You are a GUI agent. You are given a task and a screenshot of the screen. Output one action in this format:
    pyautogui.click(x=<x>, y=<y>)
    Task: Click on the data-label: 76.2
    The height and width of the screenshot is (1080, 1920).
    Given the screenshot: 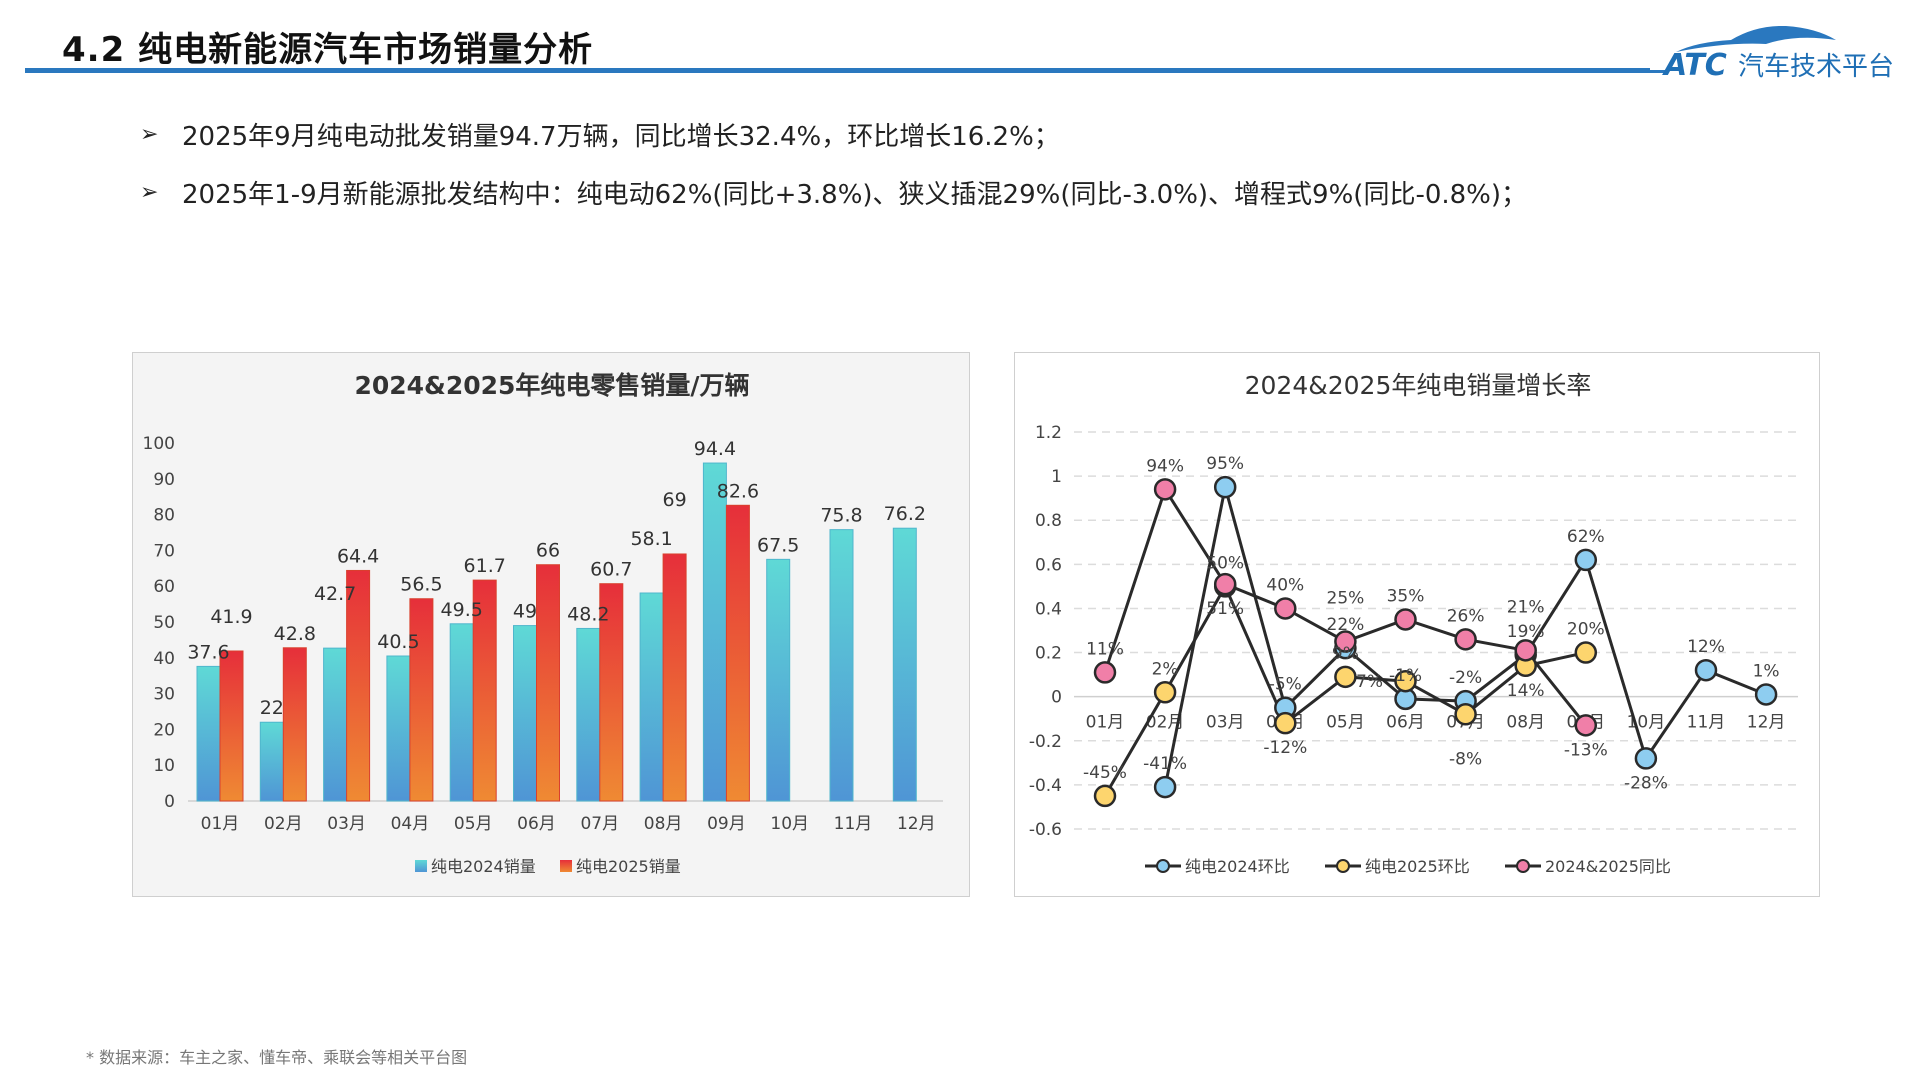 What is the action you would take?
    pyautogui.click(x=905, y=514)
    